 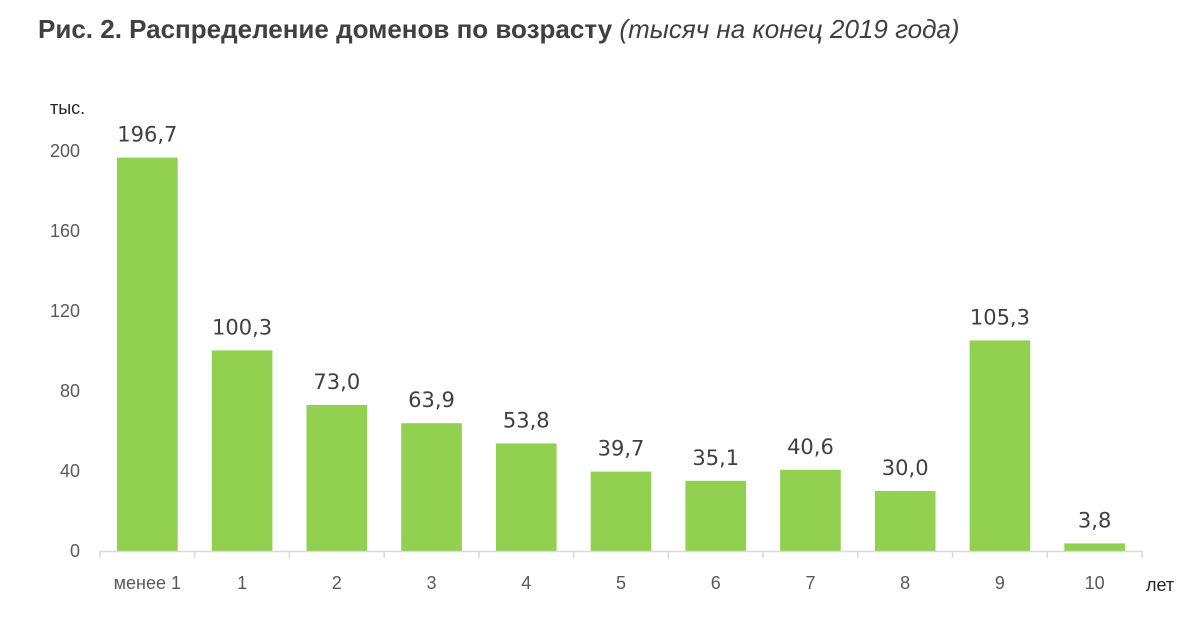 What do you see at coordinates (65, 231) in the screenshot?
I see `y-tick-label: 160` at bounding box center [65, 231].